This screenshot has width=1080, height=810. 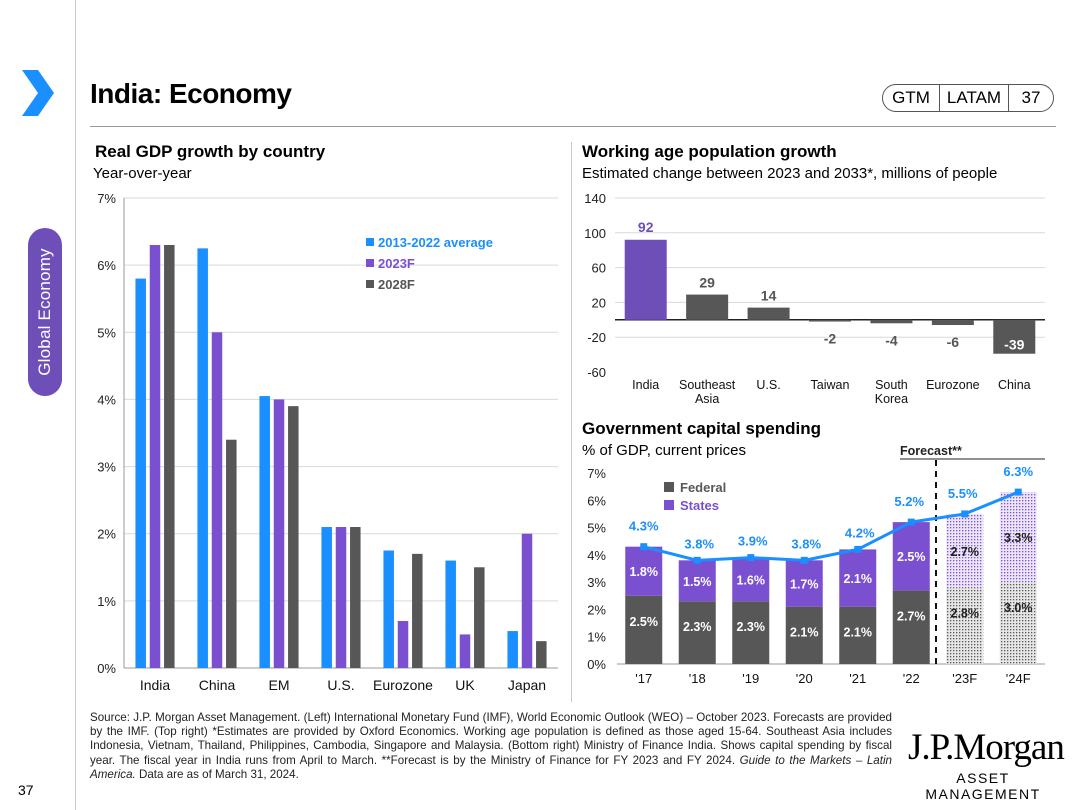 I want to click on section-tab-label: Global Economy, so click(x=44, y=312).